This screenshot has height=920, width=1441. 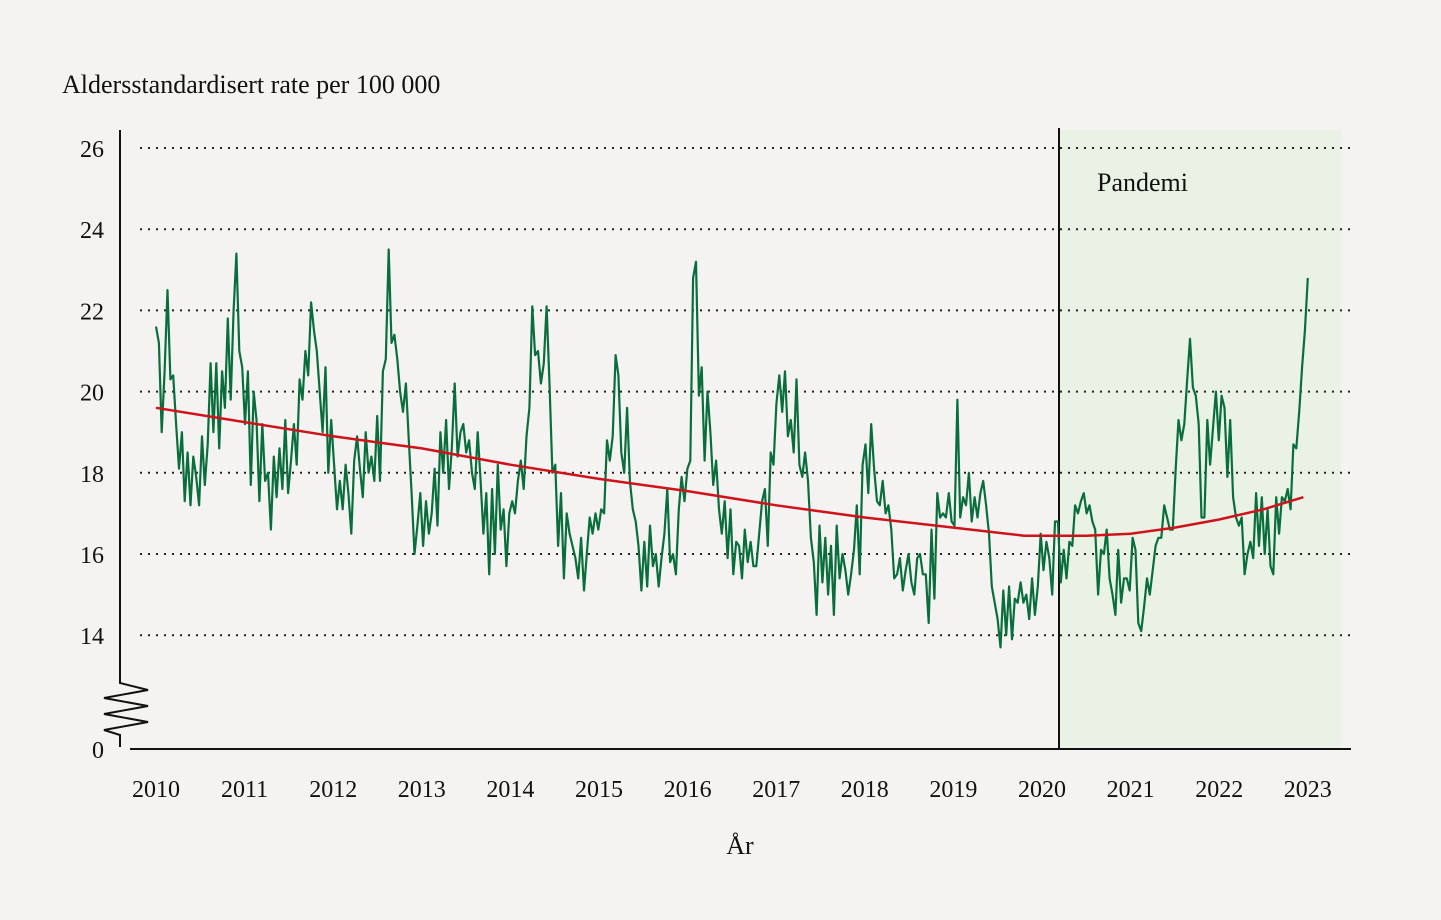 What do you see at coordinates (92, 150) in the screenshot?
I see `y-tick-label: 26` at bounding box center [92, 150].